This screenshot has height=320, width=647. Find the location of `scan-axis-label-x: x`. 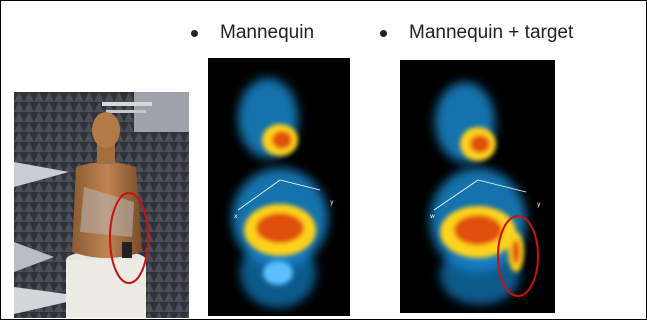

scan-axis-label-x: x is located at coordinates (236, 216).